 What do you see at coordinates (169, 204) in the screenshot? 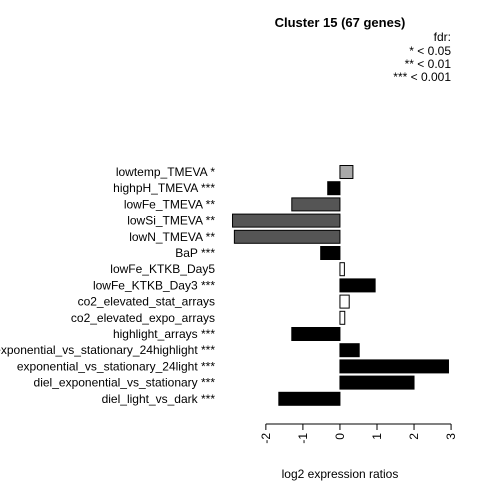
I see `y-tick-label: lowFe_TMEVA **` at bounding box center [169, 204].